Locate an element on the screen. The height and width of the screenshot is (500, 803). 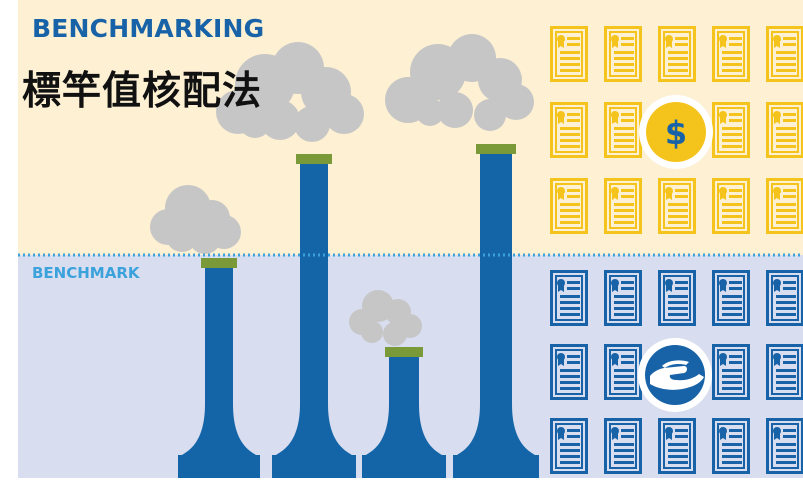
chimney-1-cap is located at coordinates (219, 263).